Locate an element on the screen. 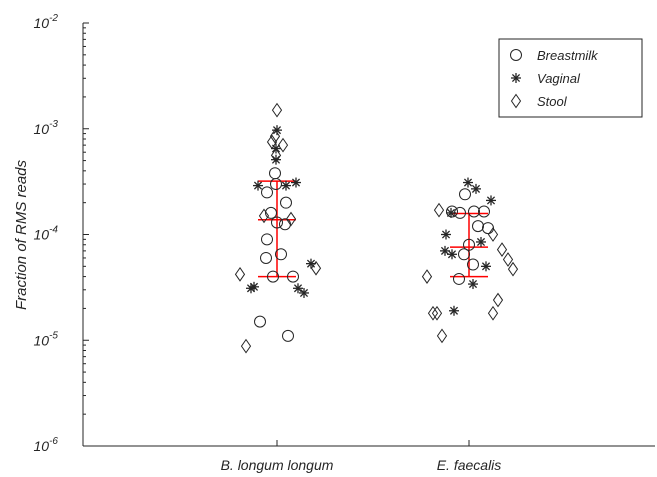 This screenshot has height=477, width=657. y-tick-label: 10⁻³ is located at coordinates (46, 128).